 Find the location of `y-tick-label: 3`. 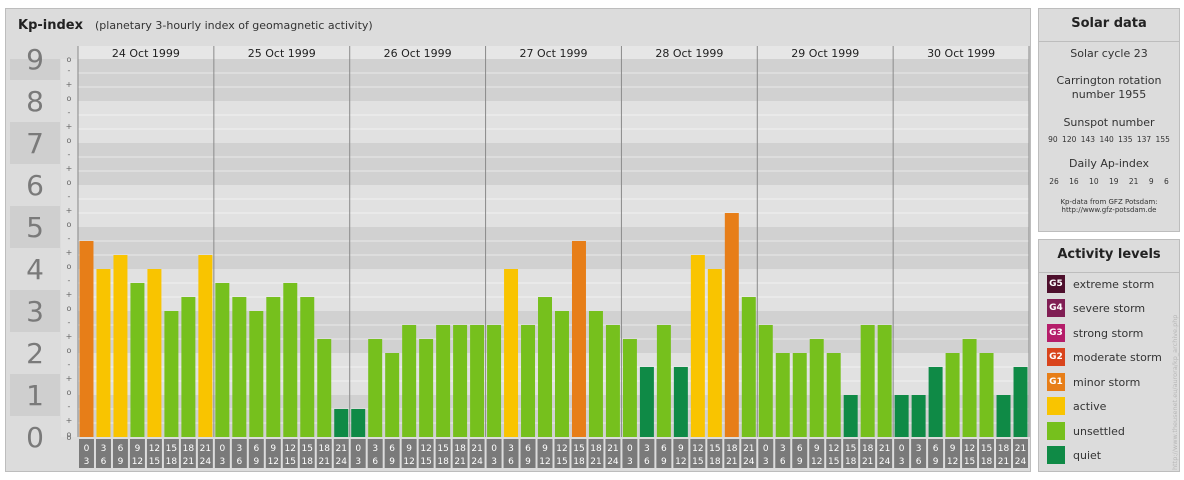

y-tick-label: 3 is located at coordinates (35, 311).